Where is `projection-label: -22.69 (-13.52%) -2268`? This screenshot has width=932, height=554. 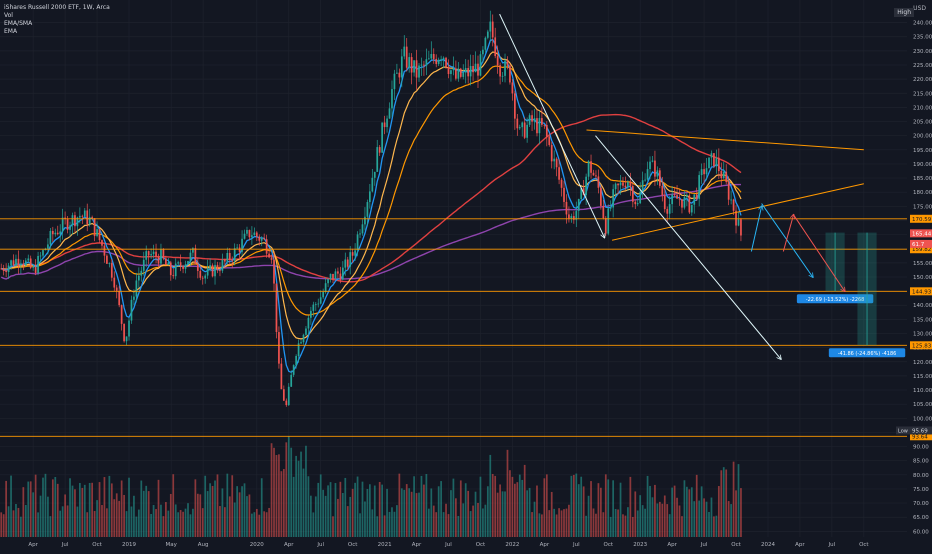
projection-label: -22.69 (-13.52%) -2268 is located at coordinates (835, 299).